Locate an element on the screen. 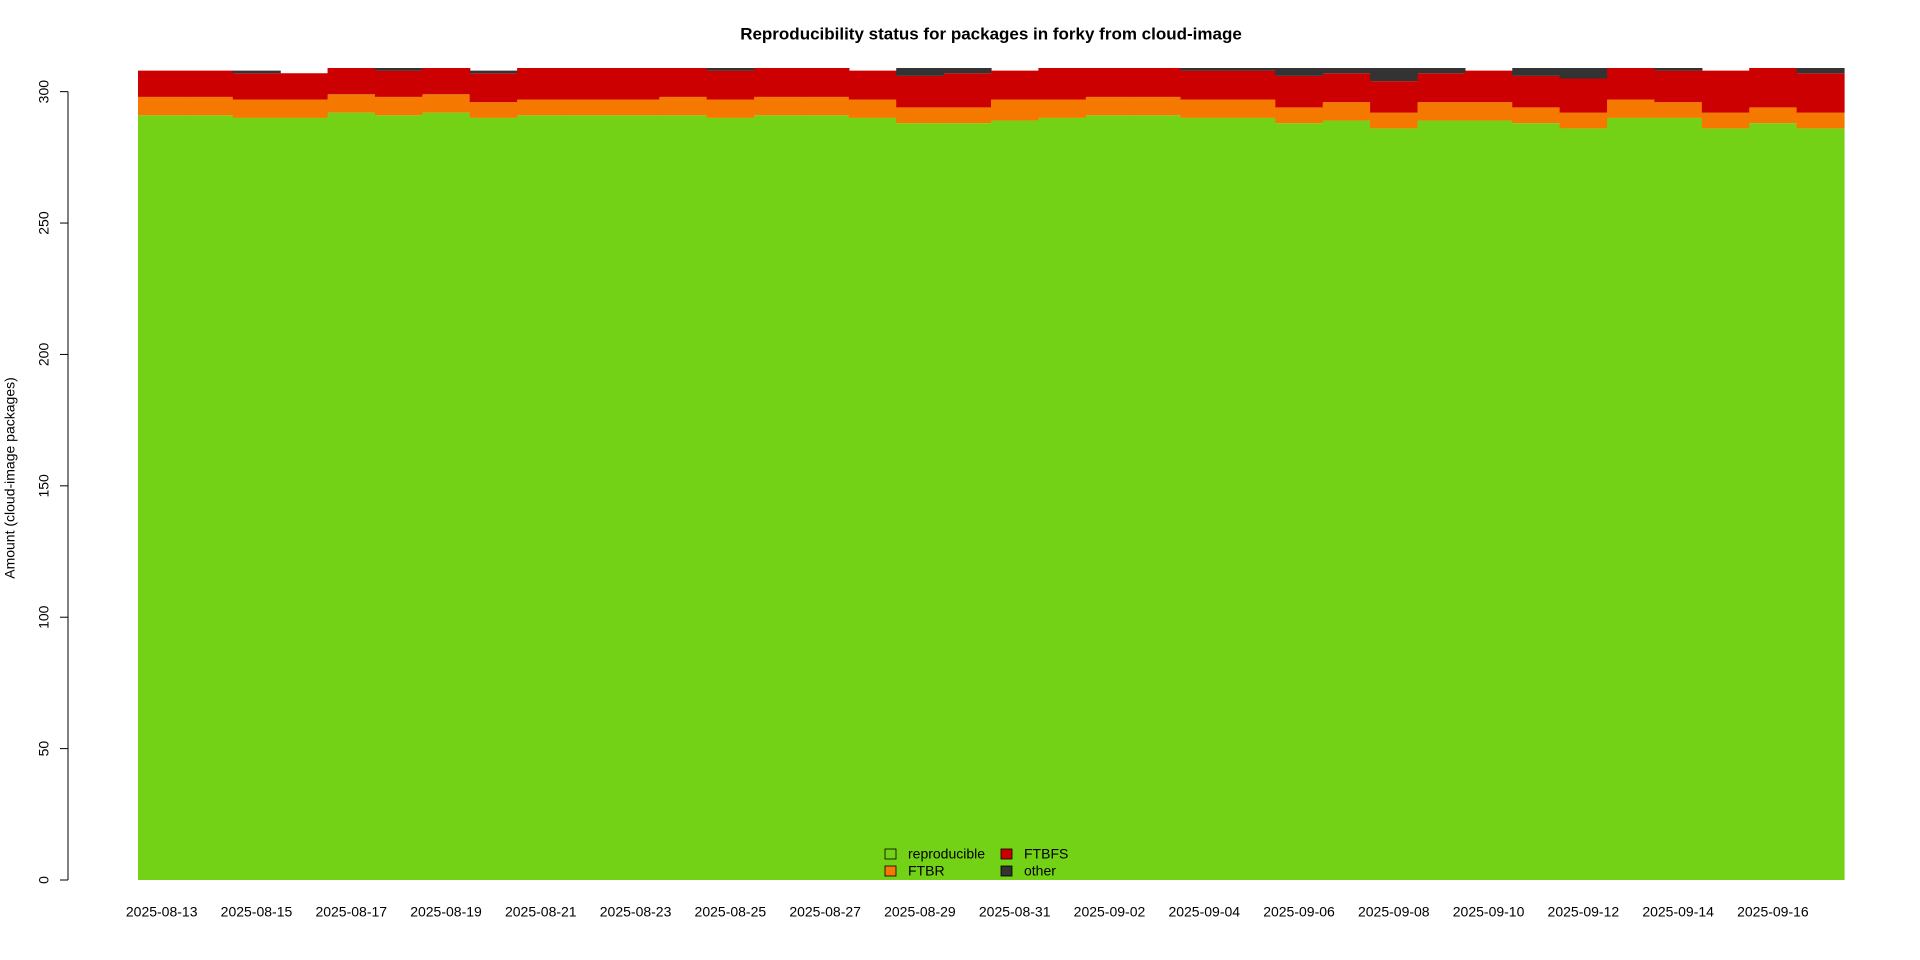 This screenshot has height=960, width=1920. y-tick-label: 100 is located at coordinates (44, 617).